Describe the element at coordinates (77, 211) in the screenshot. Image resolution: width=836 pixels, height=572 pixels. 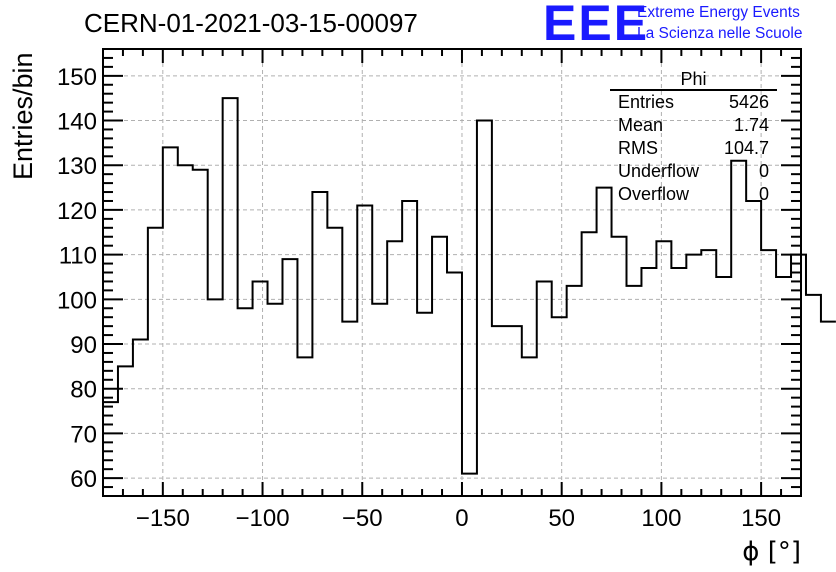
I see `y-tick-label: 120` at that location.